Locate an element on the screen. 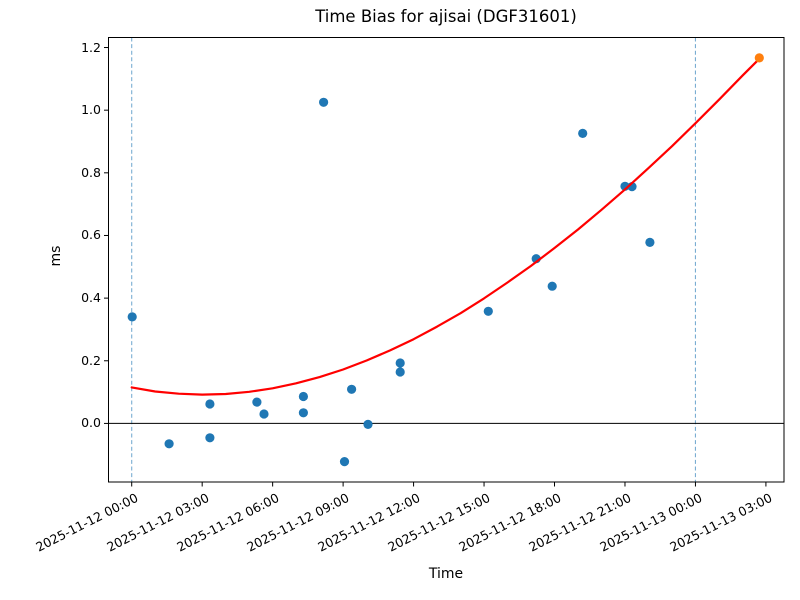  y-tick-label: 1.0 is located at coordinates (91, 110).